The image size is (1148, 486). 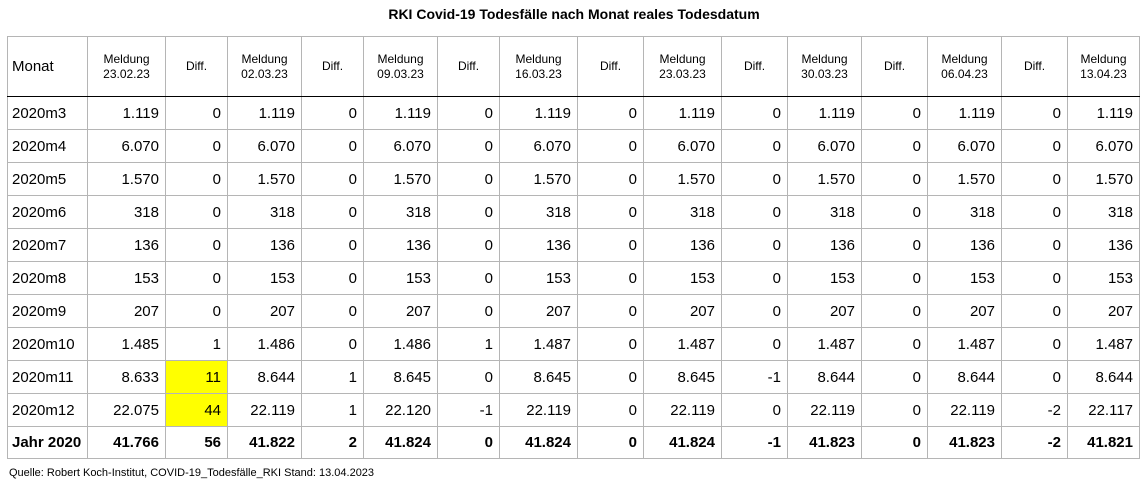 What do you see at coordinates (824, 66) in the screenshot?
I see `column-header: Meldung 30.03.23` at bounding box center [824, 66].